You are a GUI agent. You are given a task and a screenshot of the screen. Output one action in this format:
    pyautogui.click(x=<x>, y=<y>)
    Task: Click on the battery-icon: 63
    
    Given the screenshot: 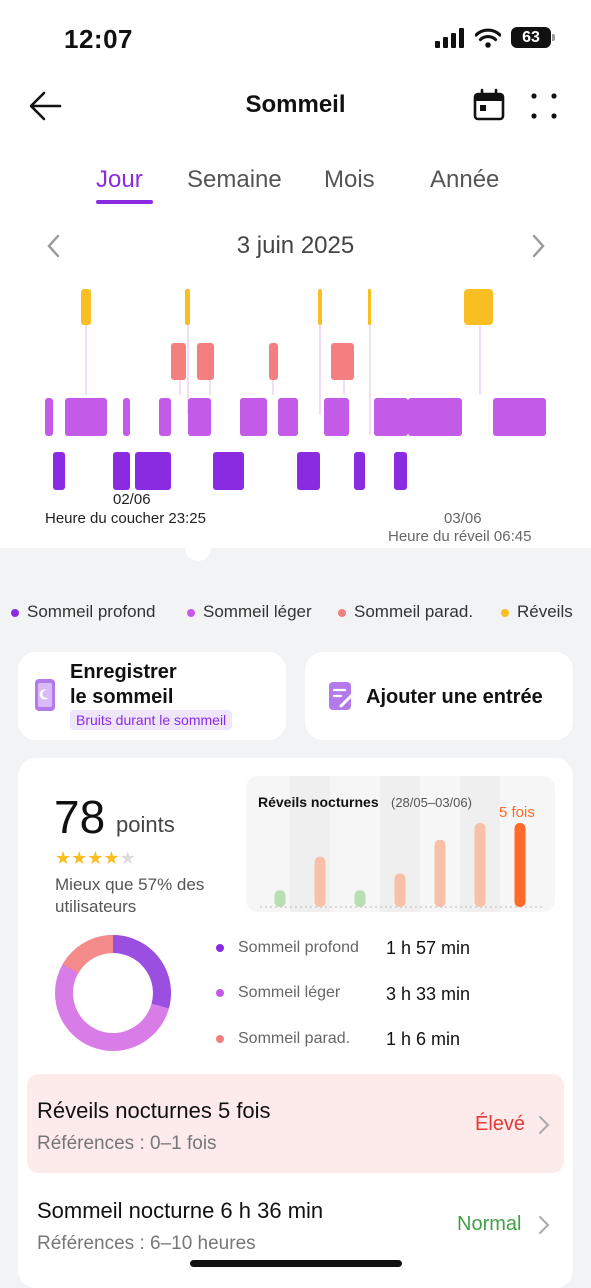 What is the action you would take?
    pyautogui.click(x=533, y=37)
    